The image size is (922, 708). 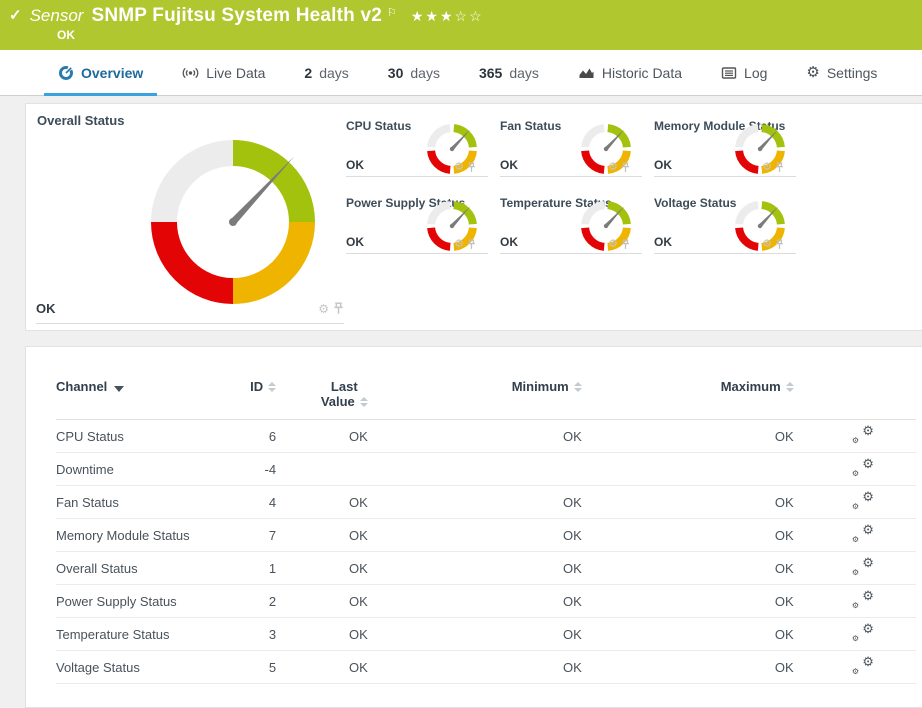 What do you see at coordinates (486, 535) in the screenshot?
I see `channel-row: Memory Module Status 7 OK OK OK ⚙ ⚙` at bounding box center [486, 535].